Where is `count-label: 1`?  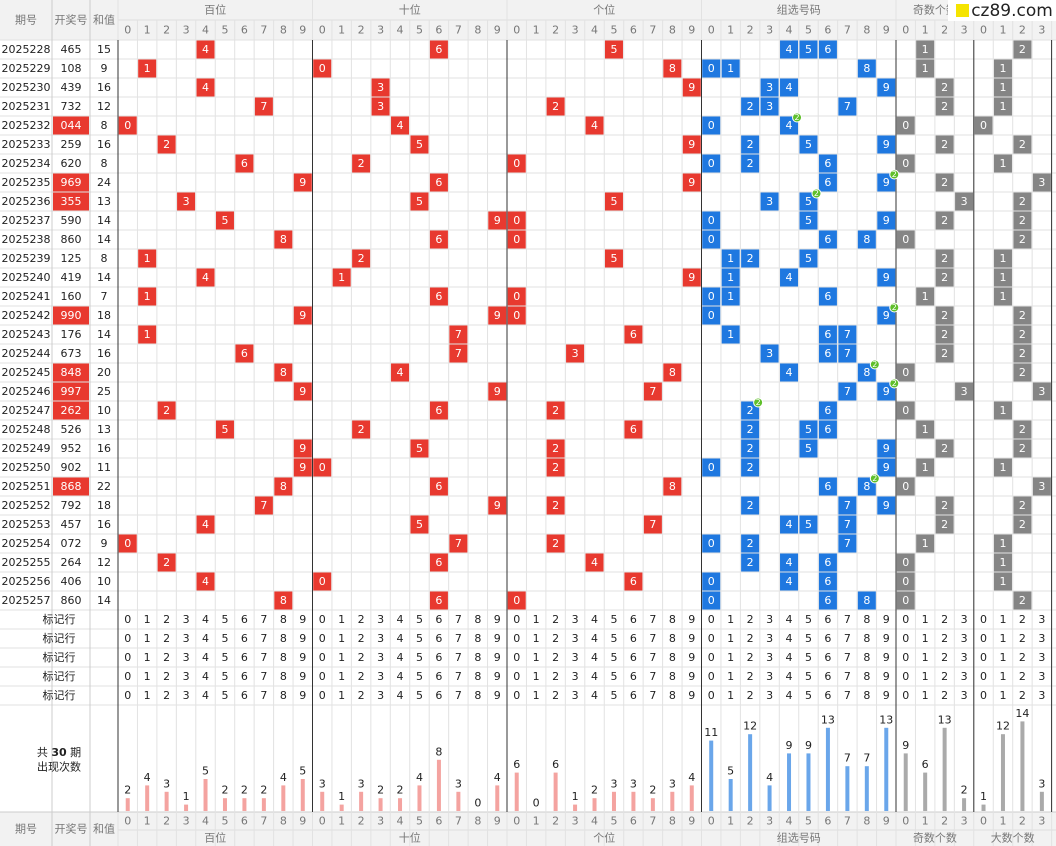
count-label: 1 is located at coordinates (575, 796).